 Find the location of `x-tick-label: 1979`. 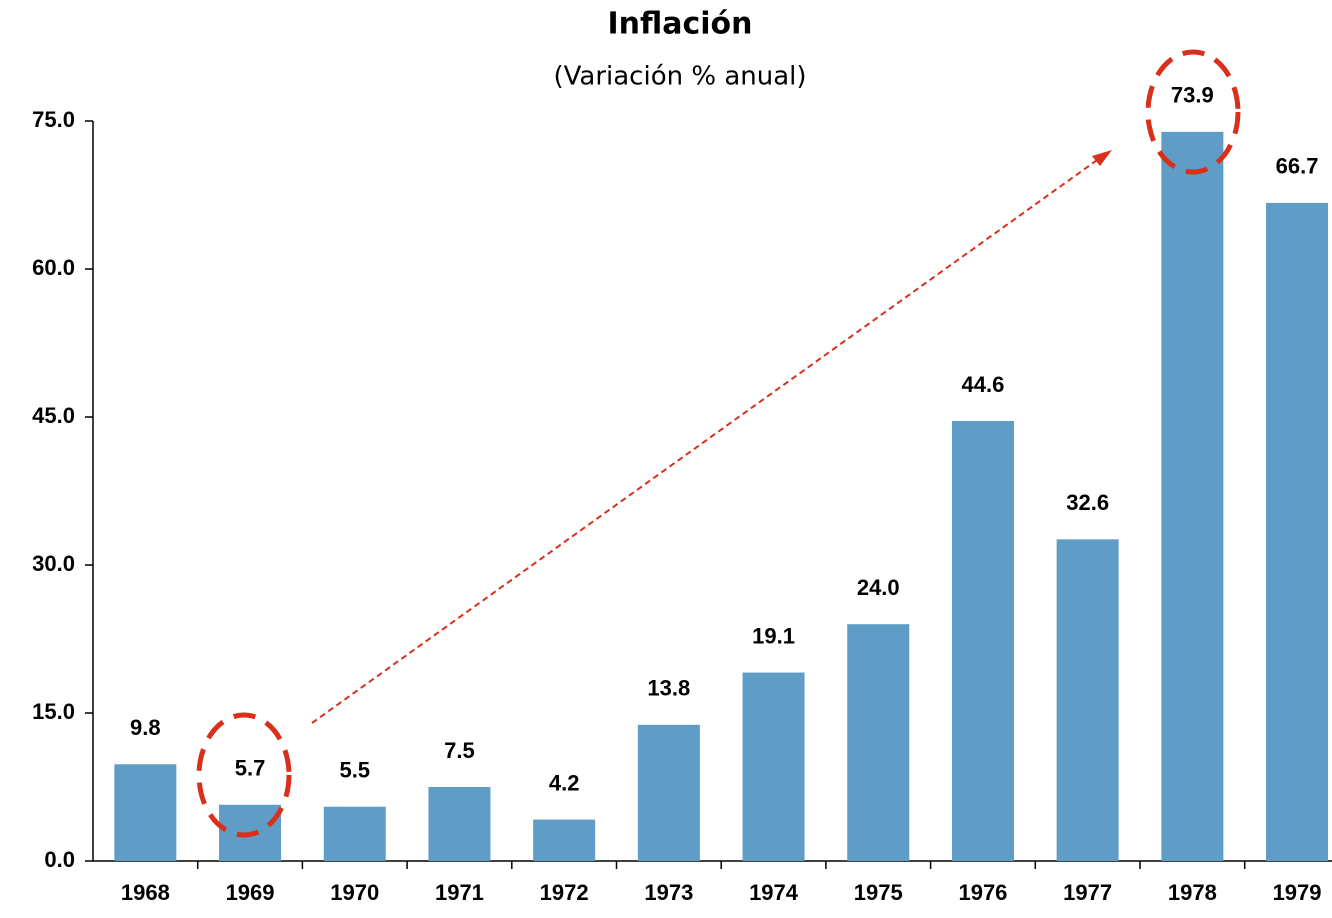

x-tick-label: 1979 is located at coordinates (1297, 892).